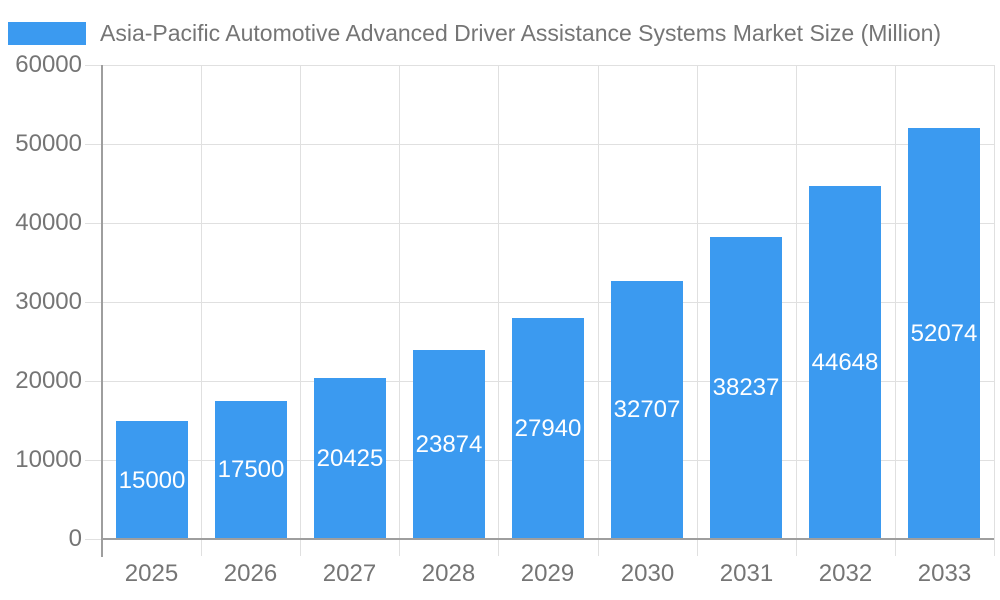 This screenshot has width=1000, height=600. I want to click on bar-2033: 52074, so click(944, 333).